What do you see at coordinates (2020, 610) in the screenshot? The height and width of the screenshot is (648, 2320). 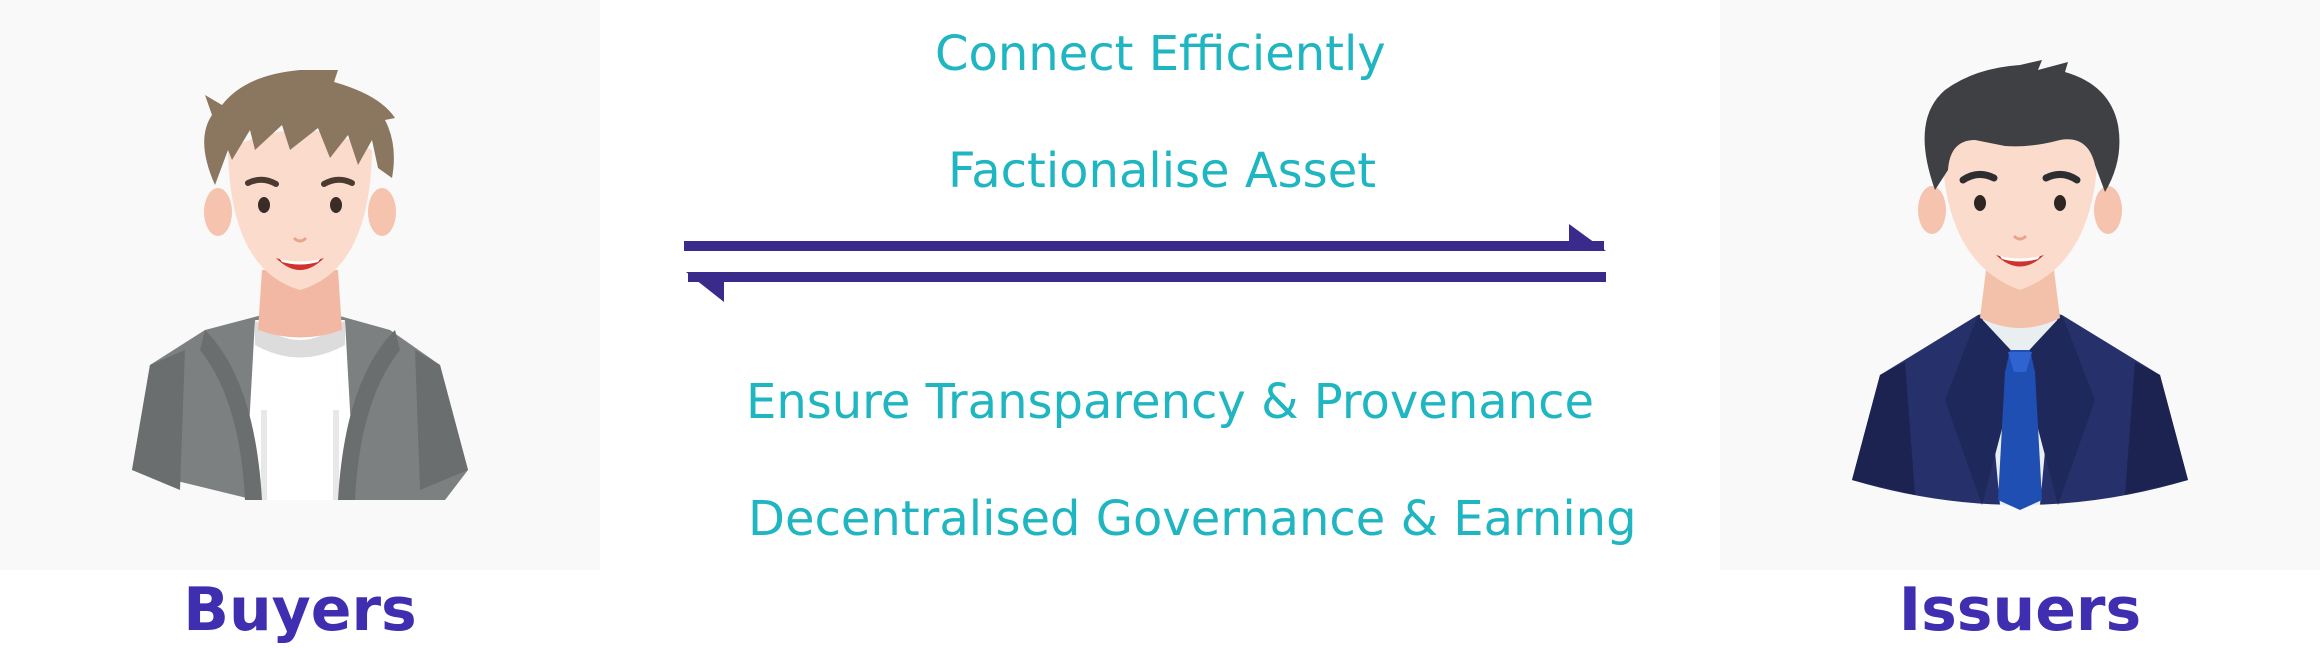 I see `issuers-label: Issuers` at bounding box center [2020, 610].